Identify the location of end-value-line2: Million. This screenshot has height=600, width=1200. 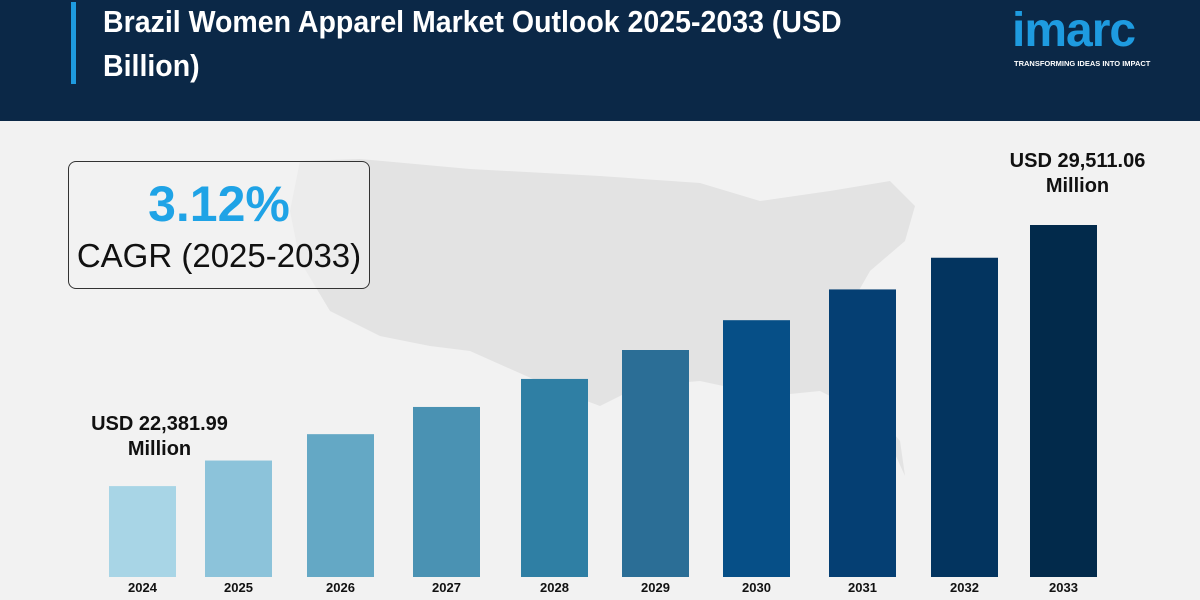
(1077, 186).